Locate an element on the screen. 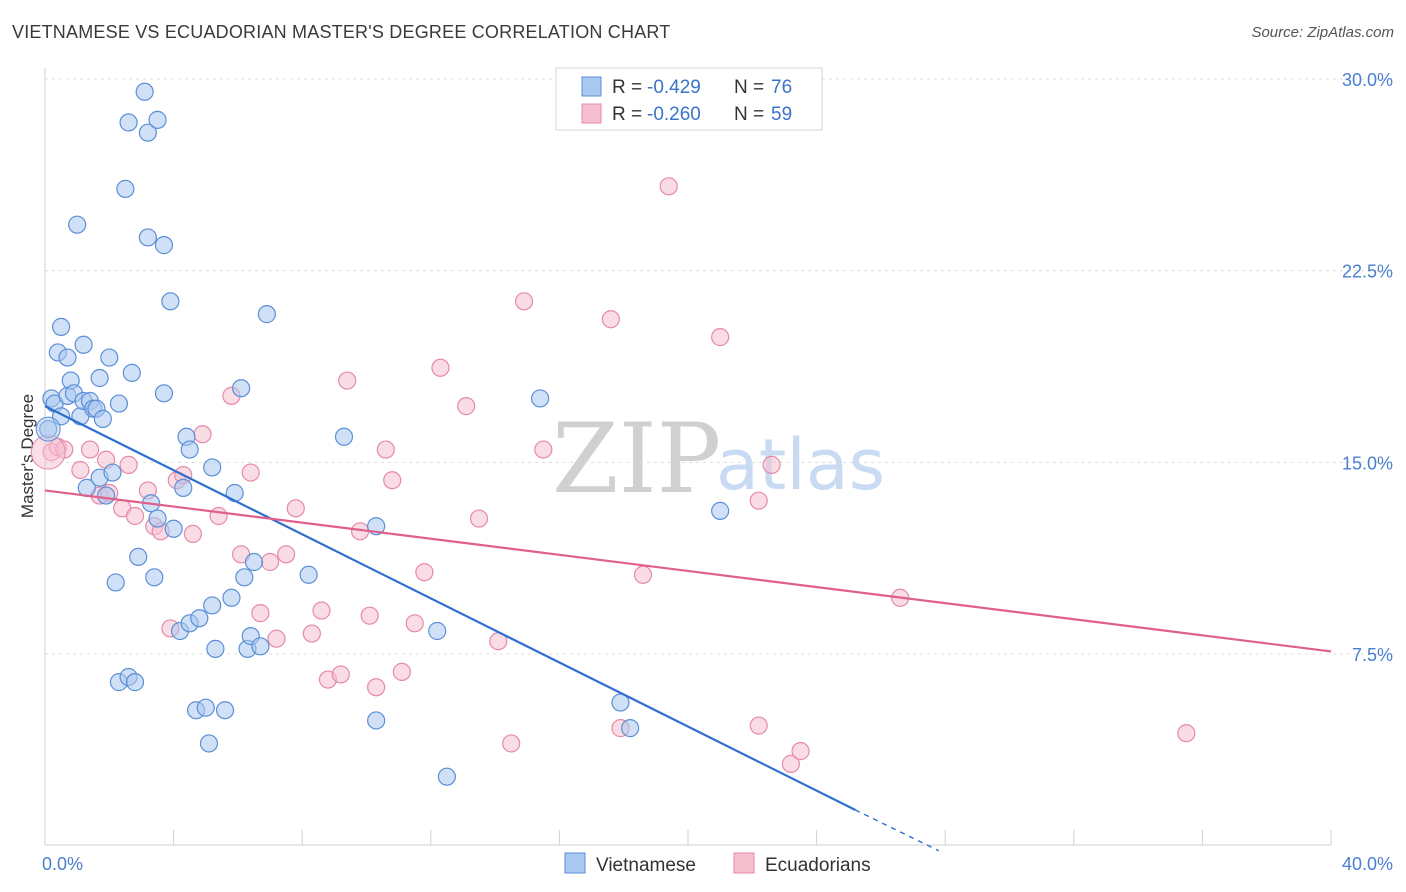 The height and width of the screenshot is (892, 1406). y-tick-label: 30.0% is located at coordinates (1367, 80).